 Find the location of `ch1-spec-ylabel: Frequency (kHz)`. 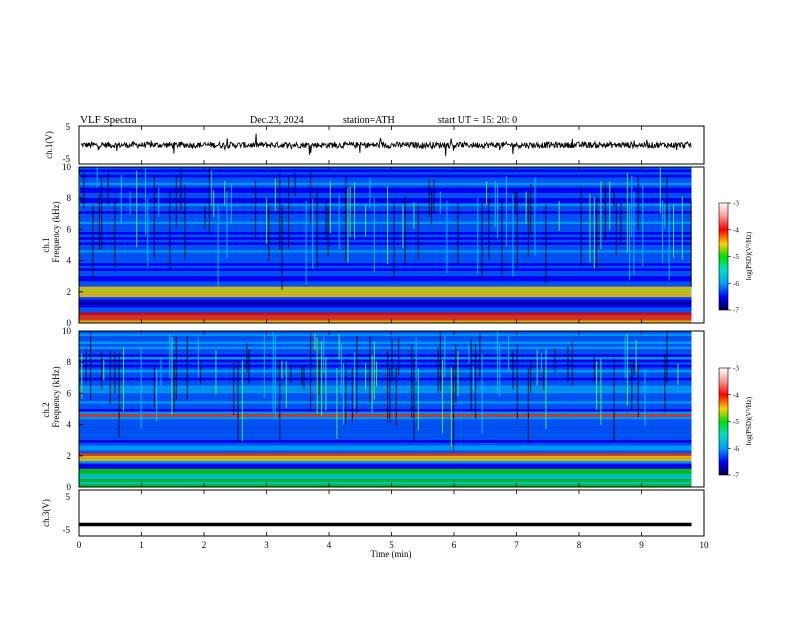

ch1-spec-ylabel: Frequency (kHz) is located at coordinates (56, 231).